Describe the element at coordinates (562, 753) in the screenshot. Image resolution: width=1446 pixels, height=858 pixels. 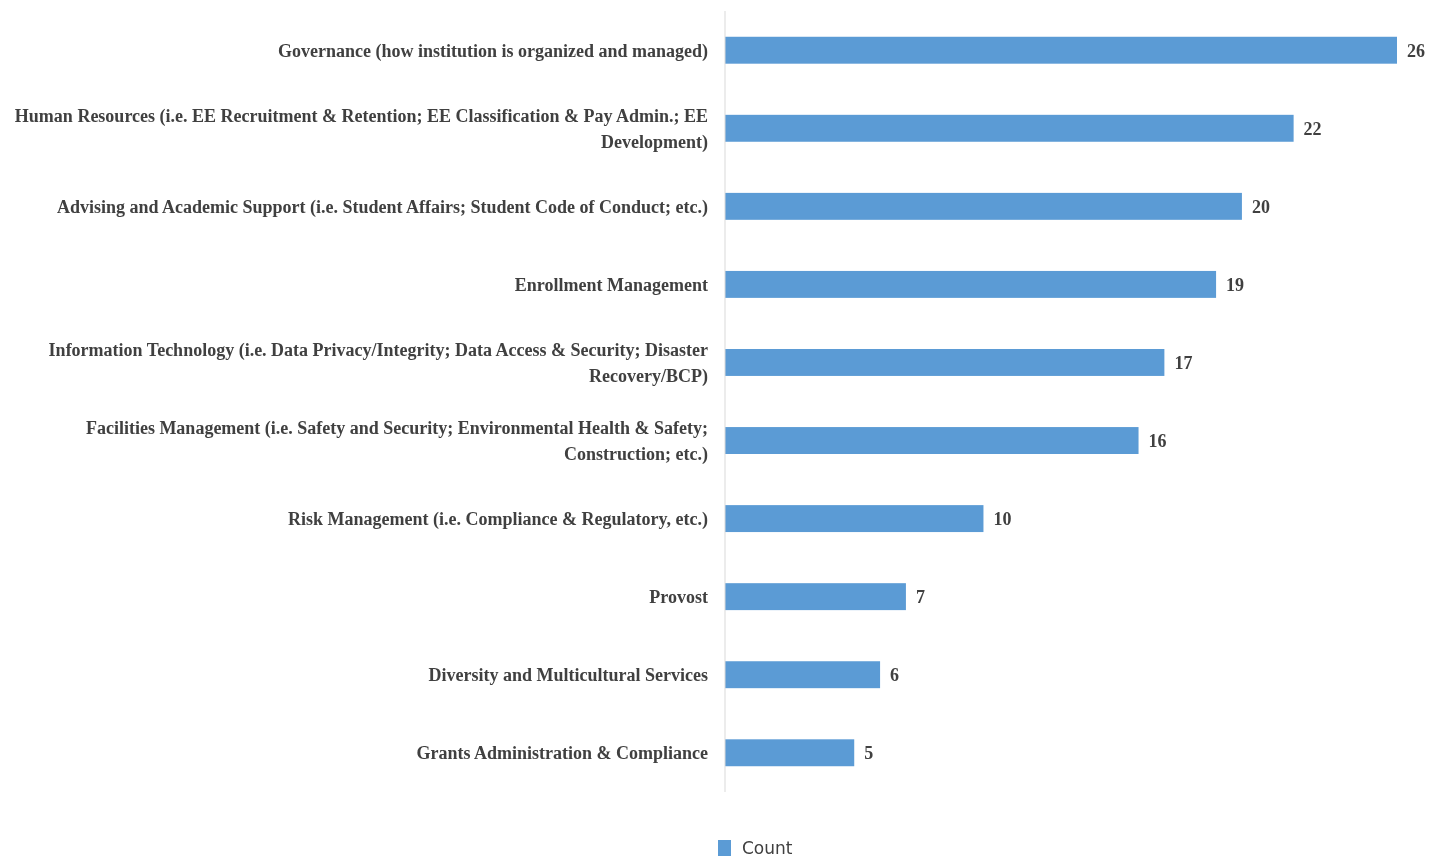
I see `y-tick-label: Grants Administration & Compliance` at that location.